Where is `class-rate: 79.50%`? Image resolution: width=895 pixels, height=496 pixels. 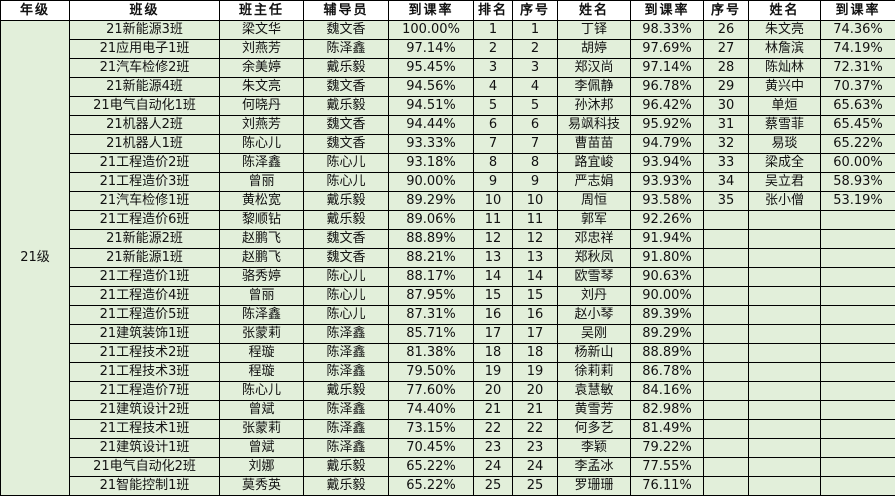 class-rate: 79.50% is located at coordinates (431, 372).